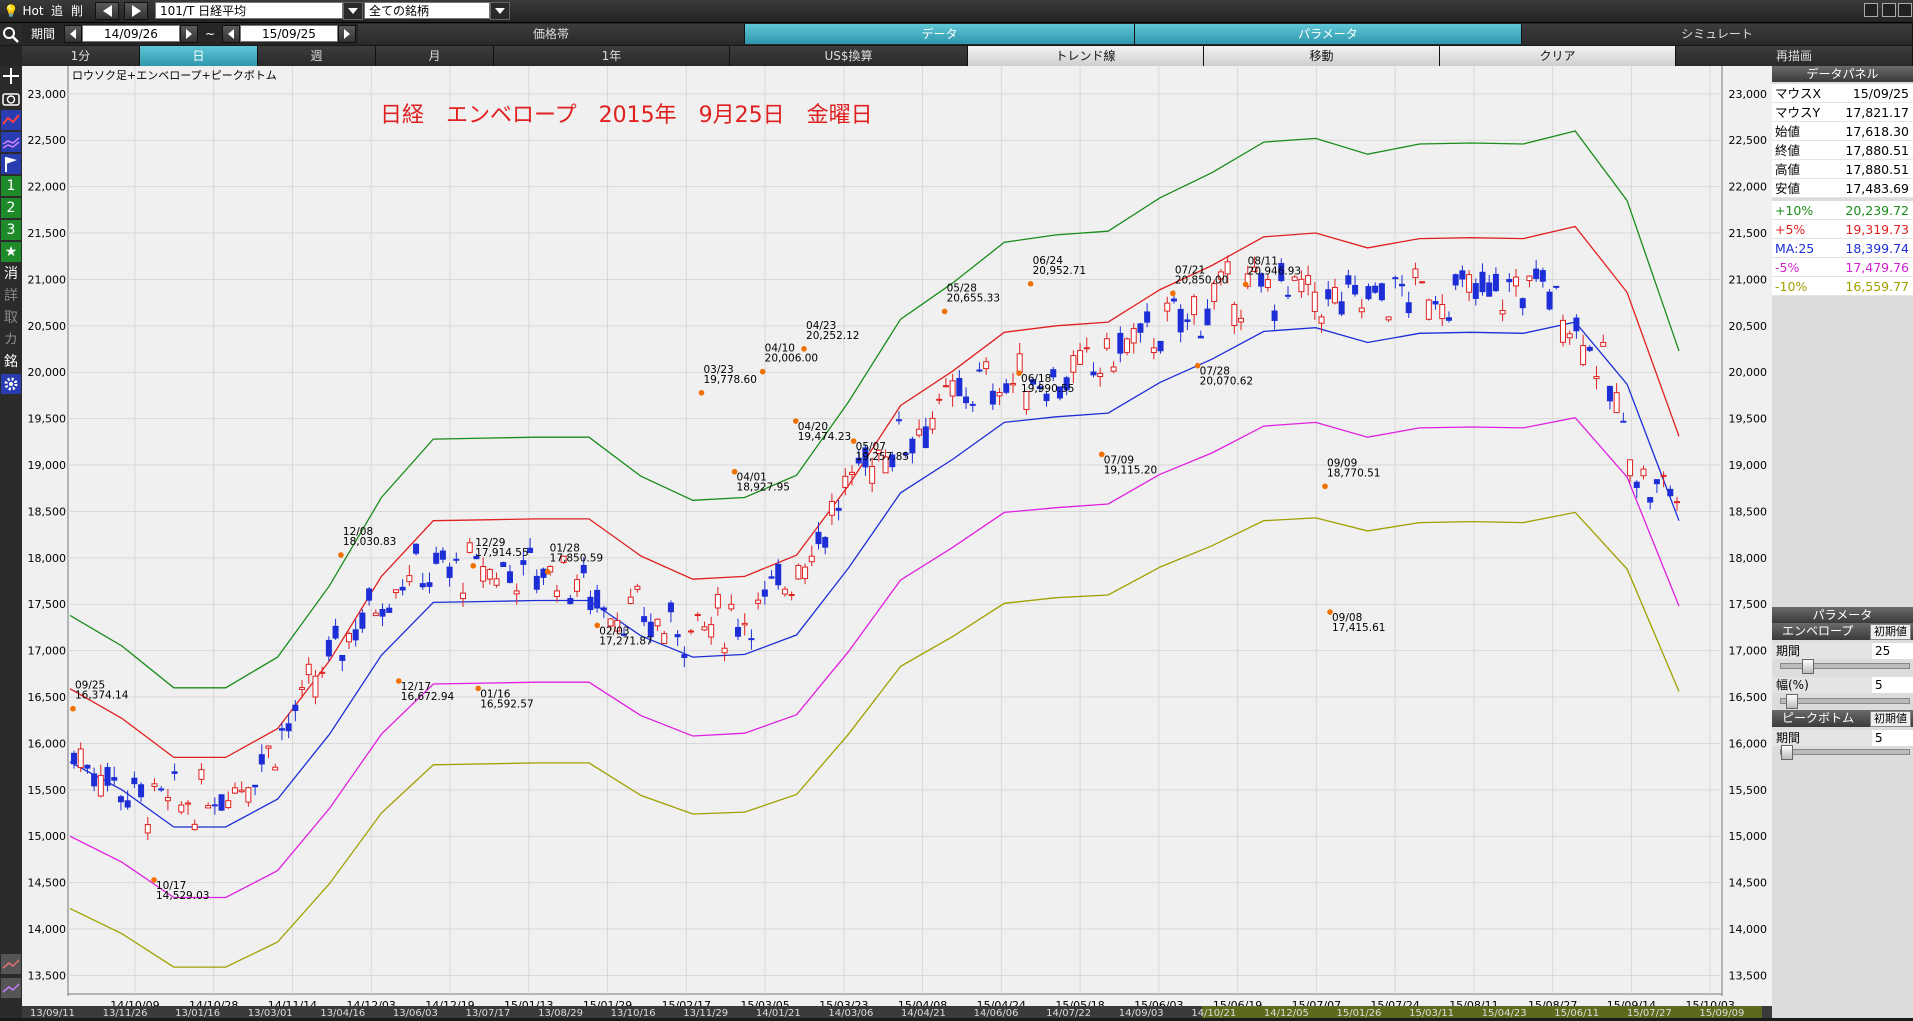  Describe the element at coordinates (11, 142) in the screenshot. I see `indicator-icon` at that location.